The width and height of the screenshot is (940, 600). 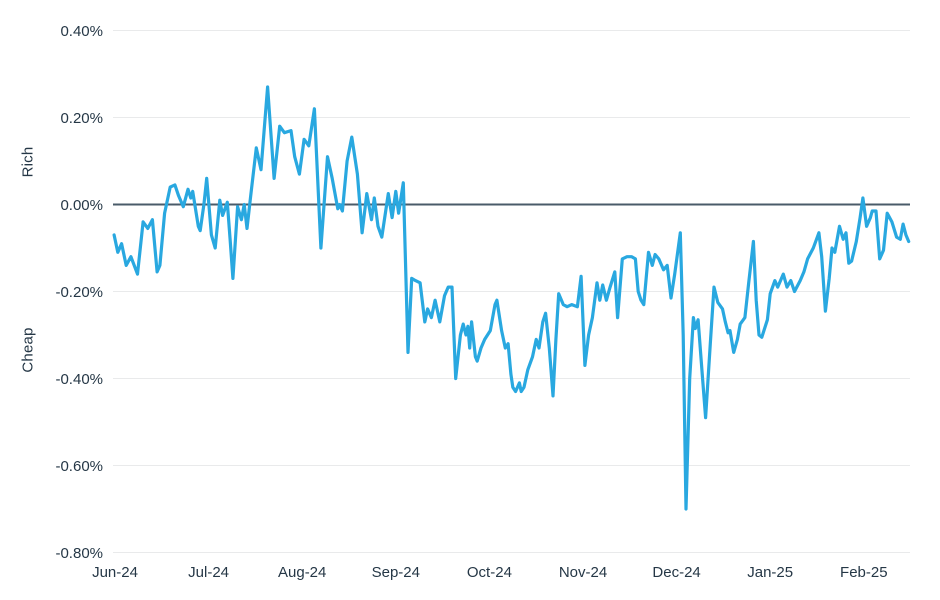 I want to click on y-tick-label: -0.60%, so click(x=79, y=466).